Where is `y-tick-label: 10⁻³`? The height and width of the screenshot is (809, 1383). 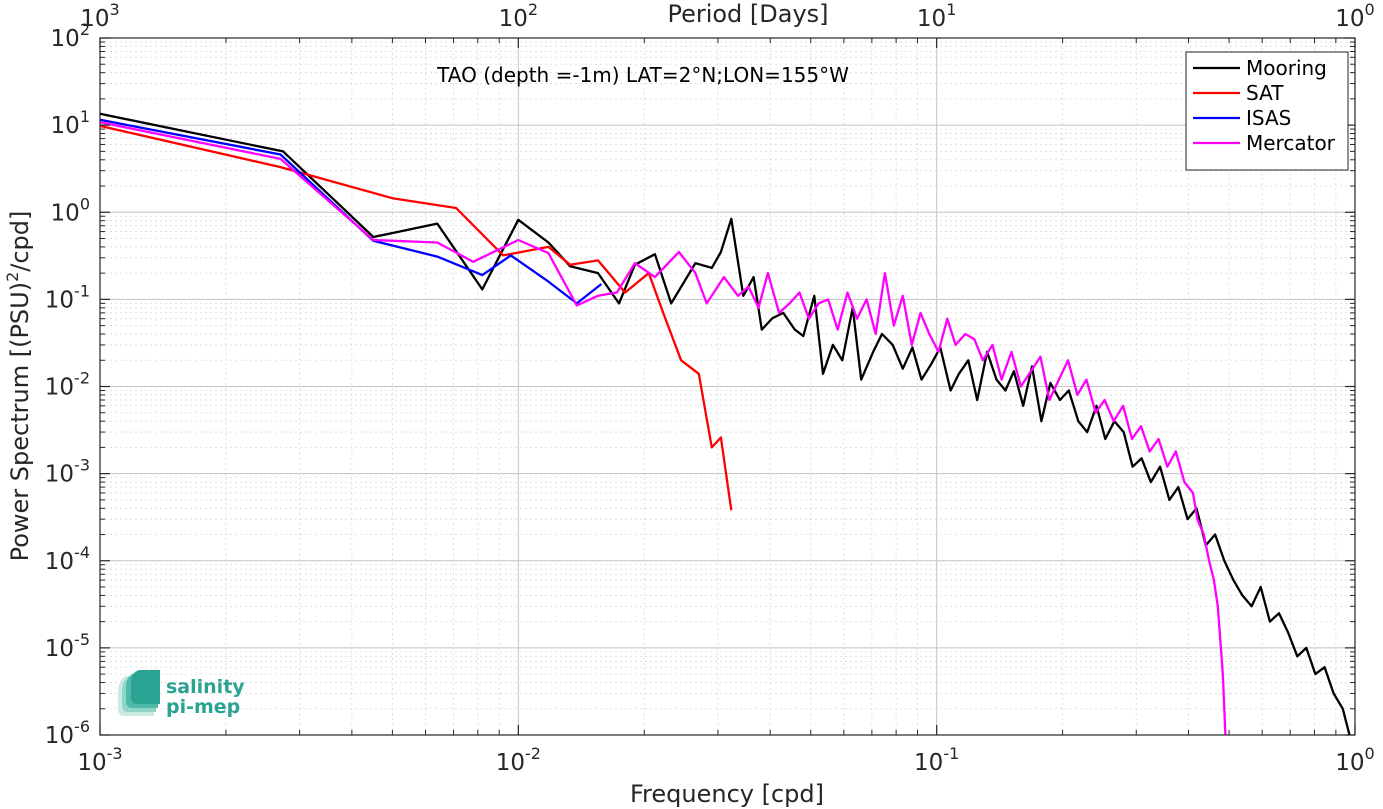
y-tick-label: 10⁻³ is located at coordinates (67, 472).